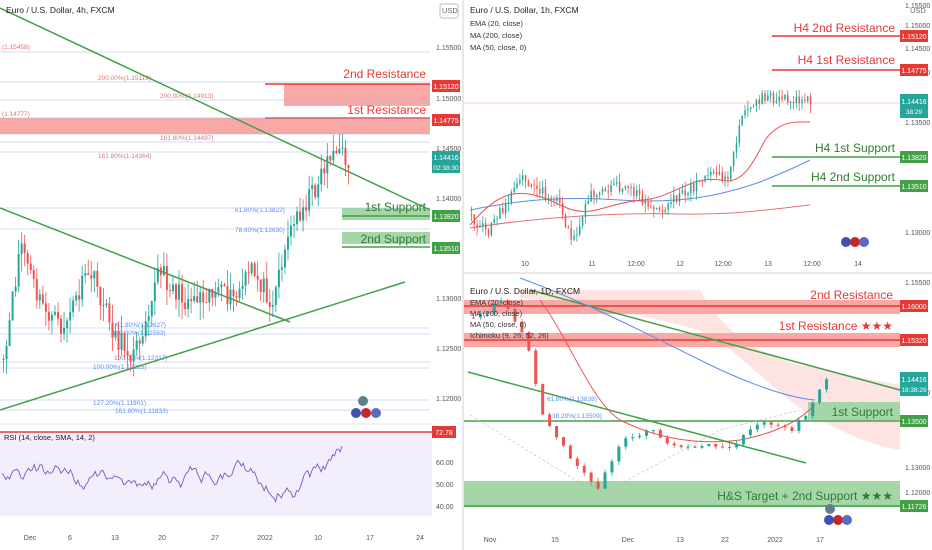  I want to click on left-current-price-tag, so click(446, 162).